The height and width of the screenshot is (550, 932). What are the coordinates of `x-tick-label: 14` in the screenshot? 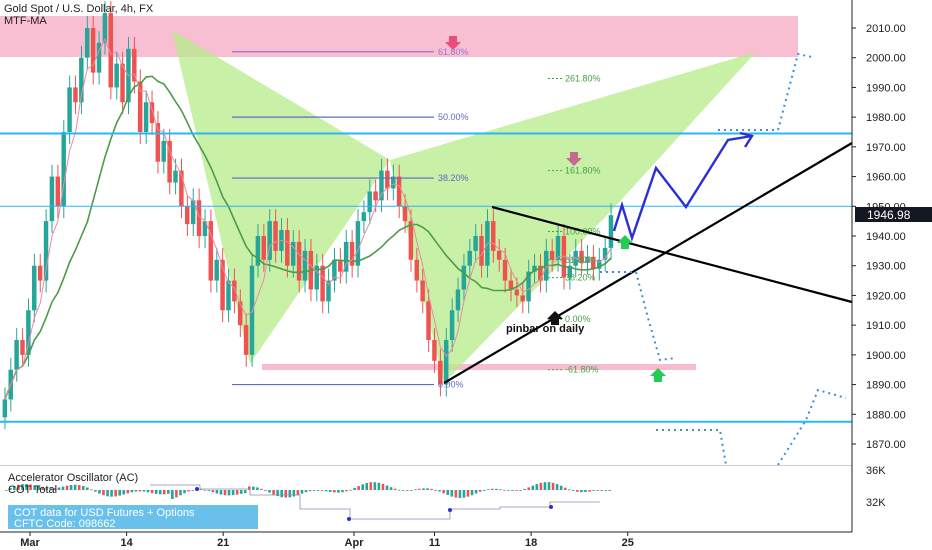 It's located at (126, 543).